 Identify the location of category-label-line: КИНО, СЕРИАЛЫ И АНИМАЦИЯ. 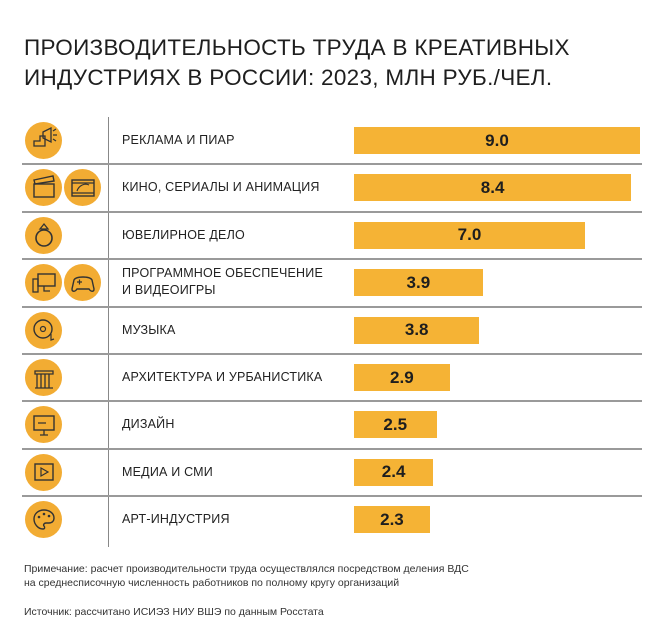
(221, 187).